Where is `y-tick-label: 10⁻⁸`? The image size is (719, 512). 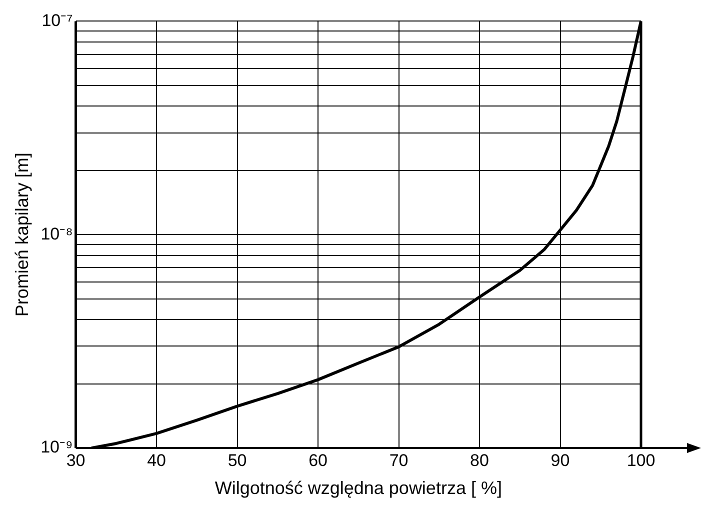 y-tick-label: 10⁻⁸ is located at coordinates (56, 234).